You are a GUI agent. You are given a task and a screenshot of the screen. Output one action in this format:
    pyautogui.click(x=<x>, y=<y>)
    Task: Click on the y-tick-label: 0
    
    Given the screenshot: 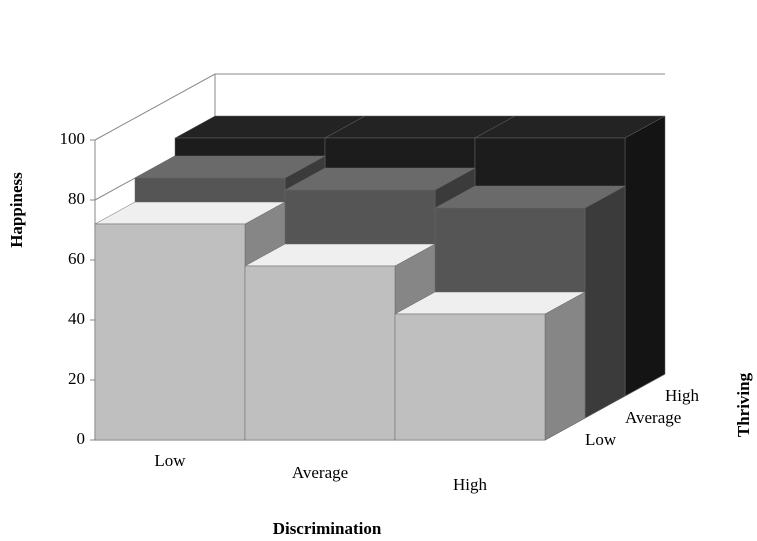 What is the action you would take?
    pyautogui.click(x=81, y=438)
    